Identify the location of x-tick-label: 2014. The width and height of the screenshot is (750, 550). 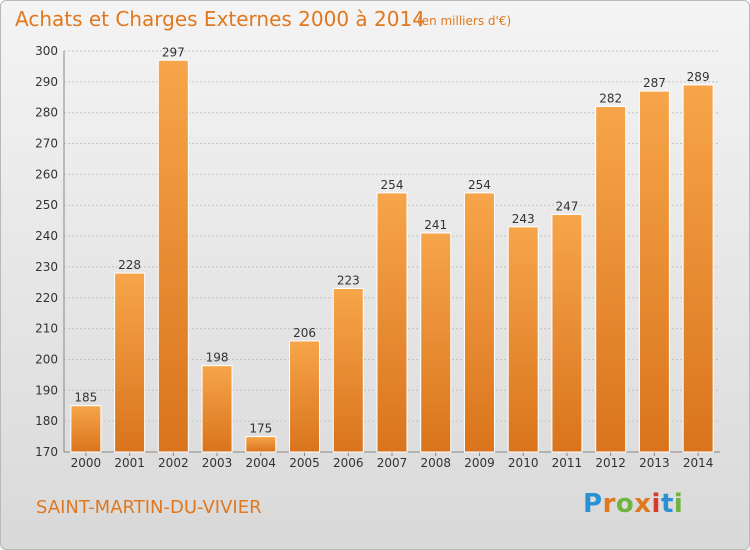
(698, 463).